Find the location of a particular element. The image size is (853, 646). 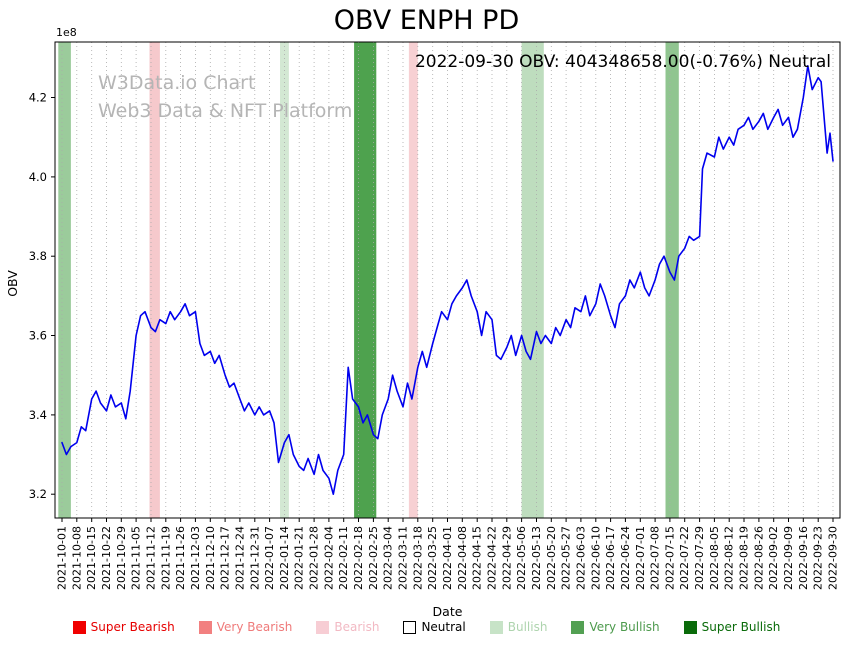

y-tick-label: 4.2 is located at coordinates (38, 98).